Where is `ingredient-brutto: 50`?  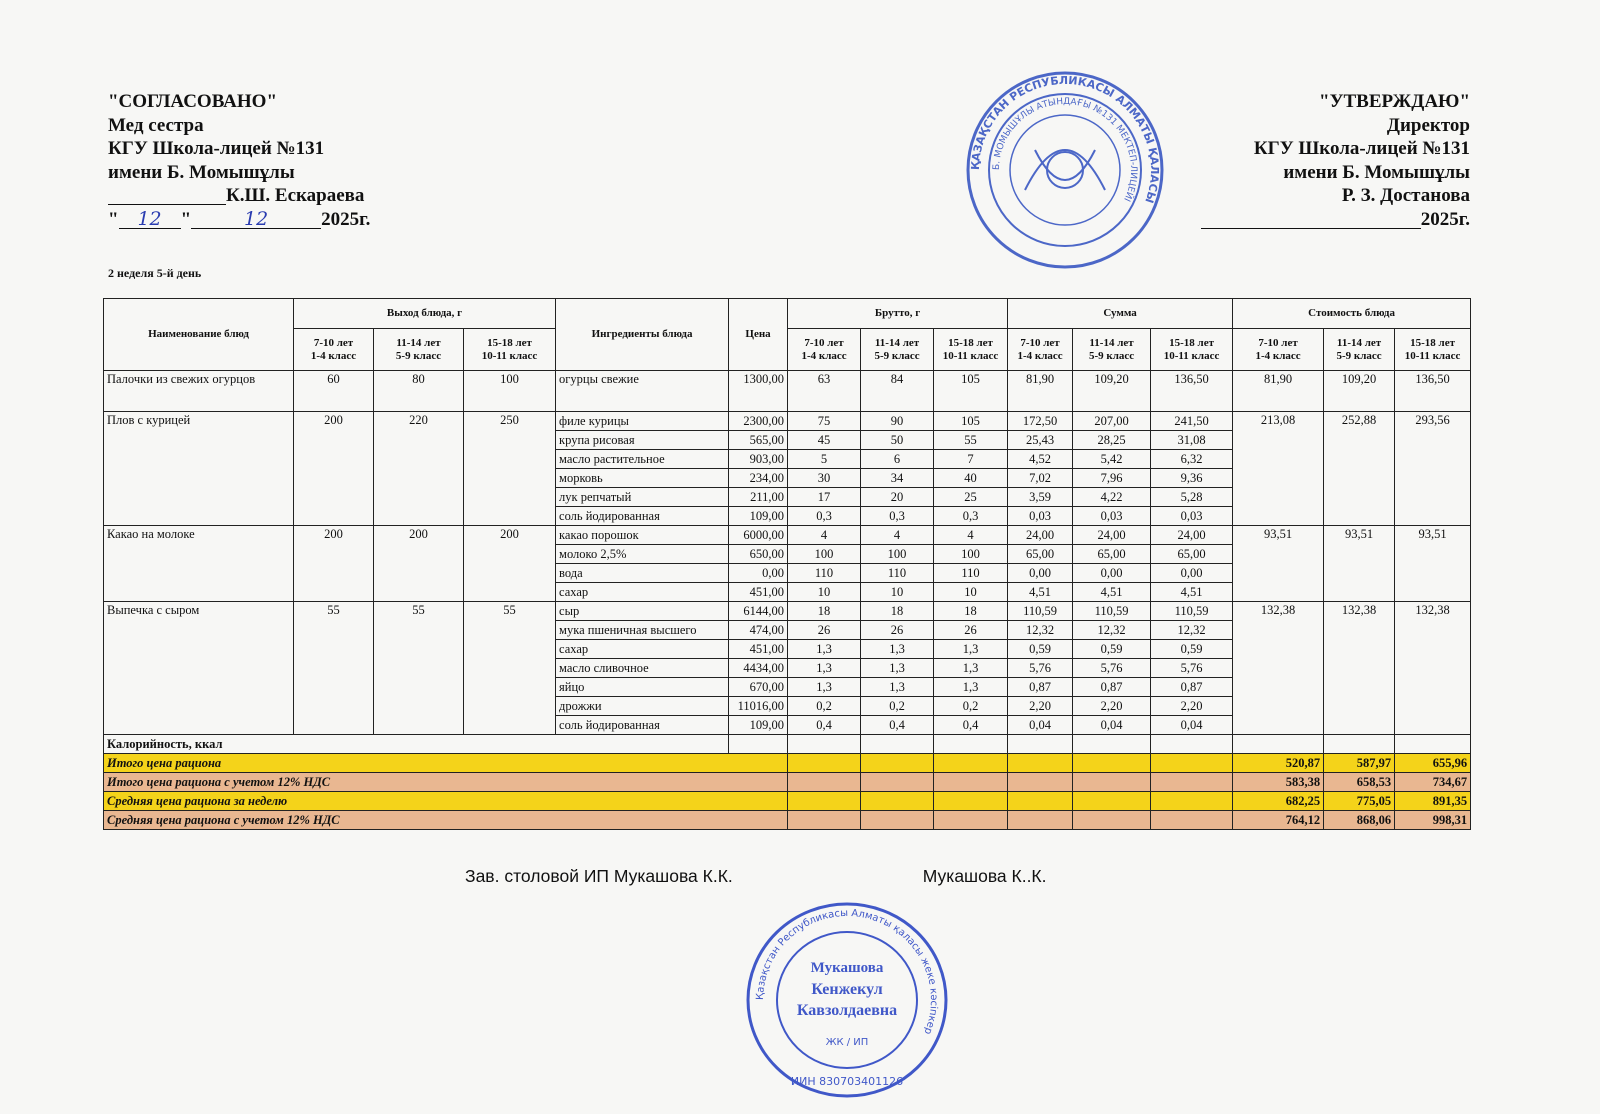 ingredient-brutto: 50 is located at coordinates (897, 440).